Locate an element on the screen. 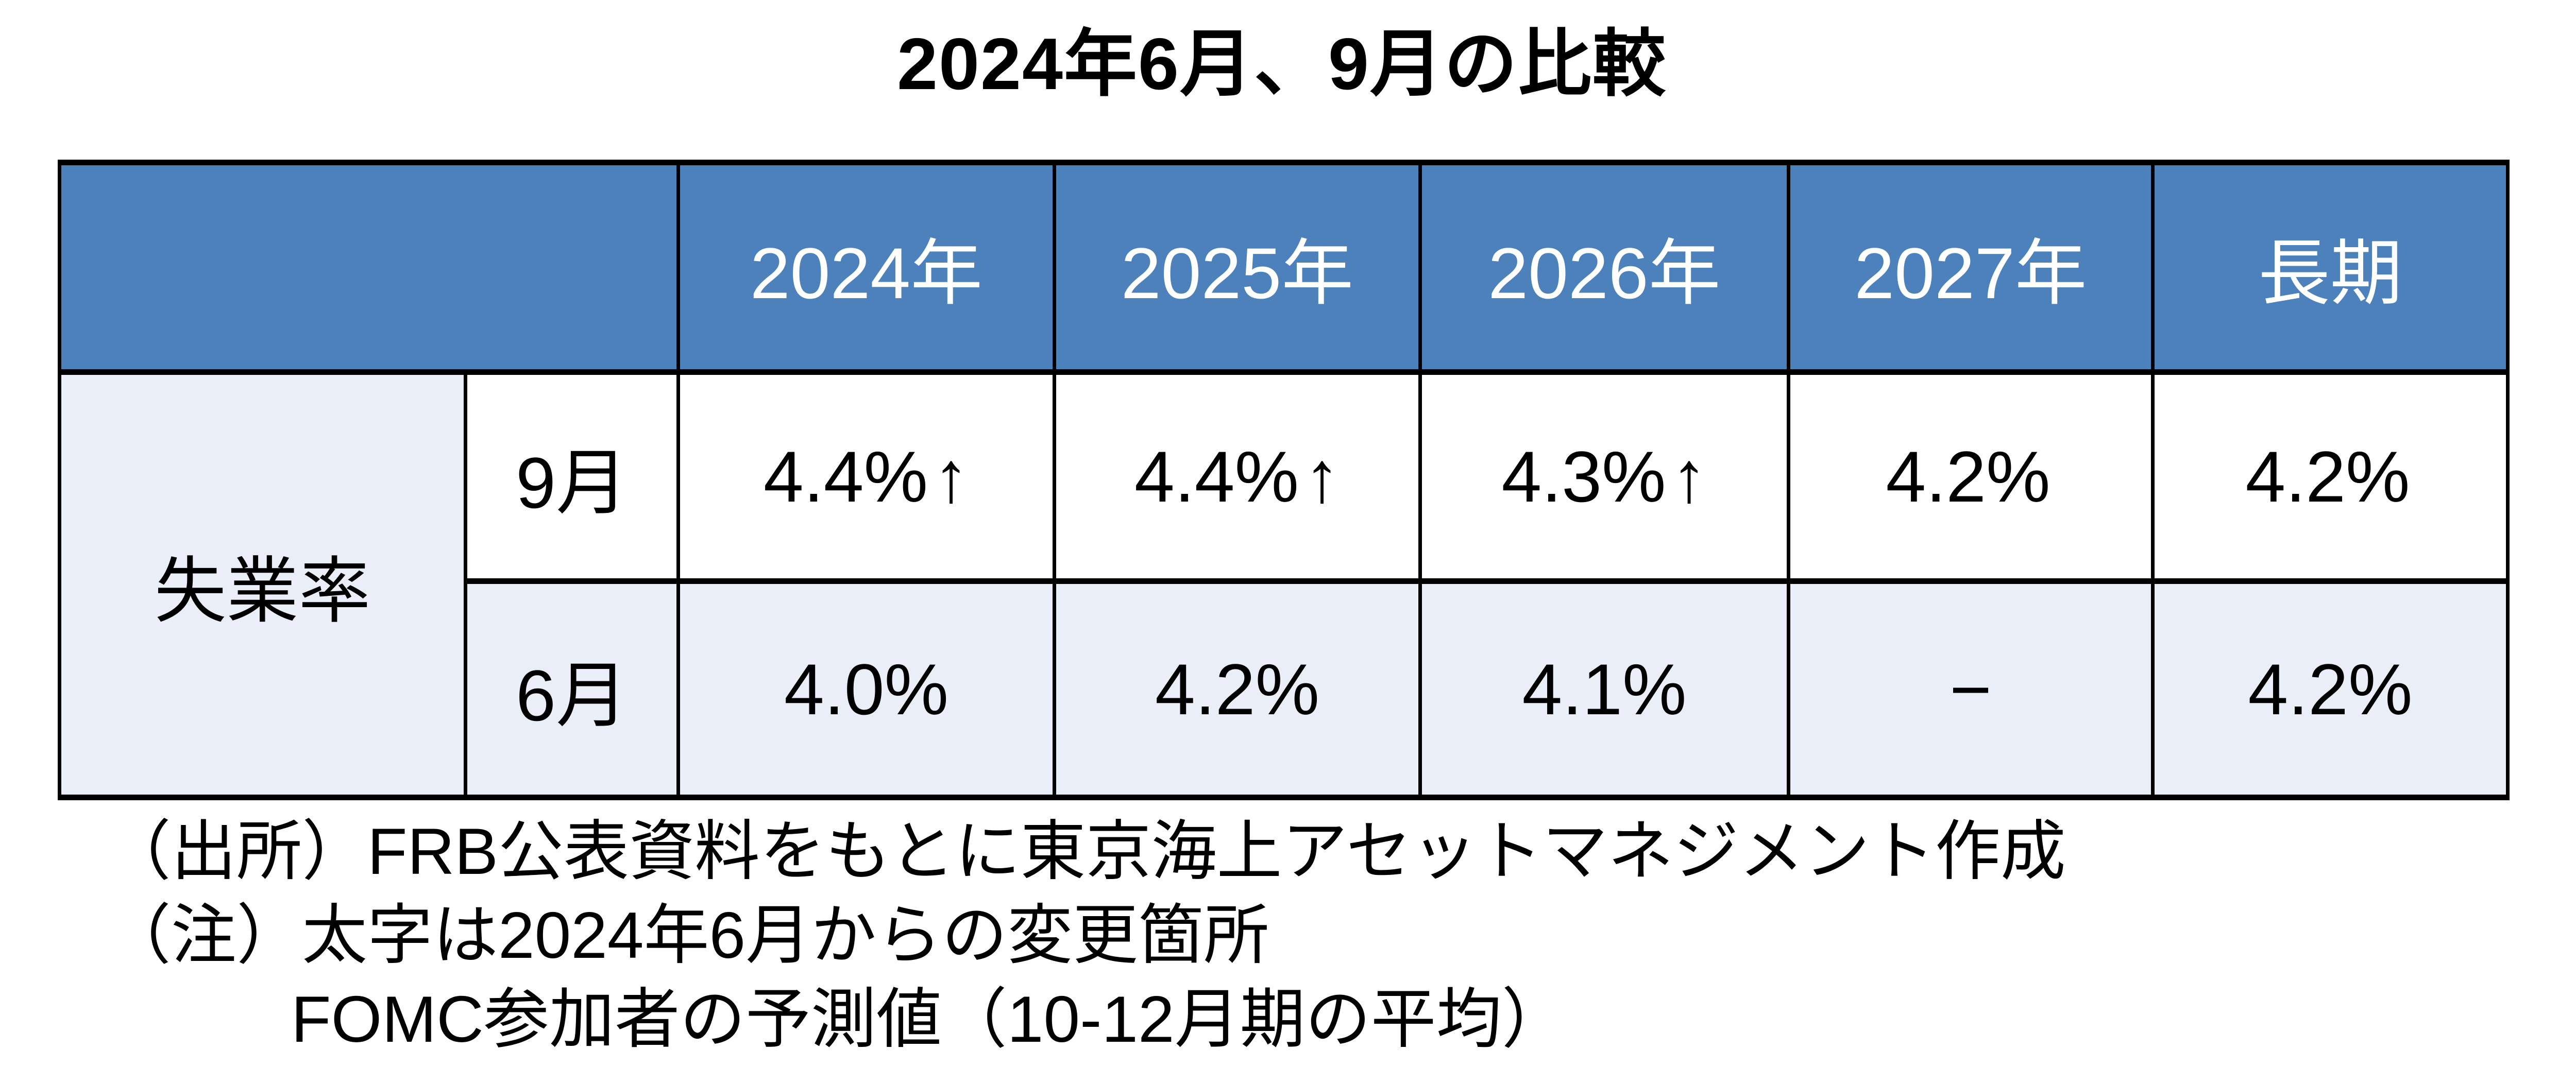 The height and width of the screenshot is (1084, 2576). value-text: 4.3% is located at coordinates (1583, 476).